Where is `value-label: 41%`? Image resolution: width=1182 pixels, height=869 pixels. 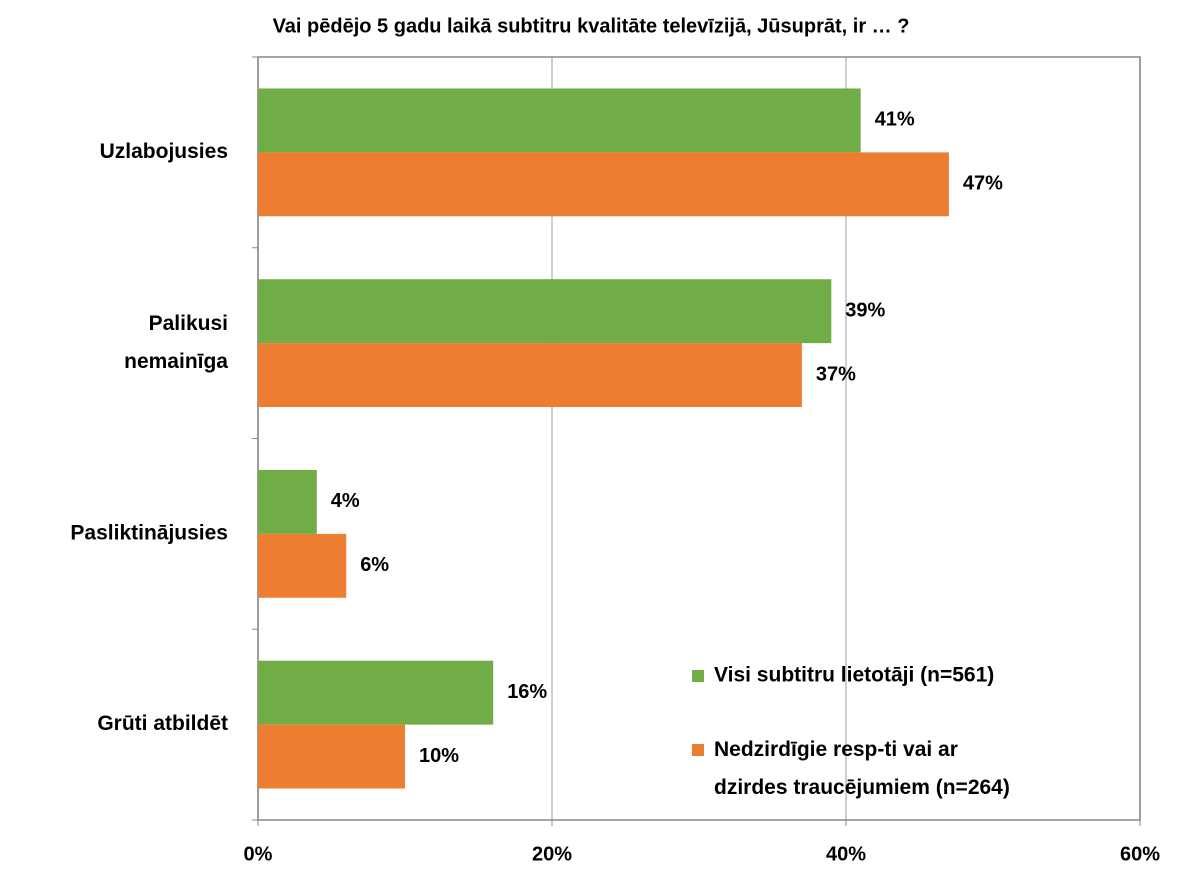
value-label: 41% is located at coordinates (895, 120).